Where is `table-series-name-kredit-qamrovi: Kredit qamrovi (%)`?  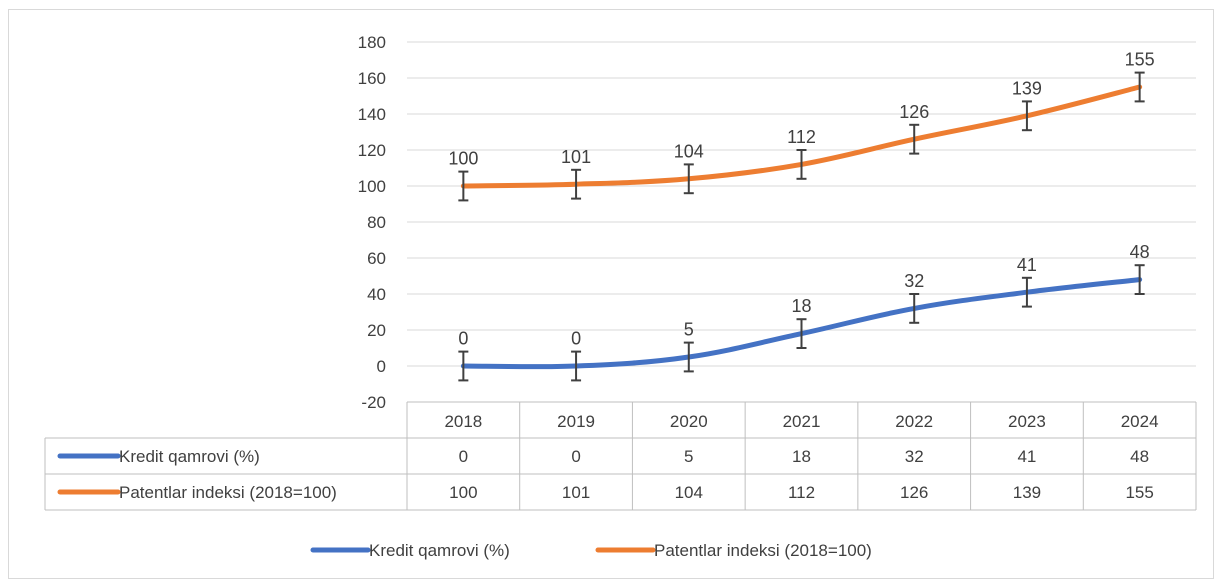 table-series-name-kredit-qamrovi: Kredit qamrovi (%) is located at coordinates (189, 456).